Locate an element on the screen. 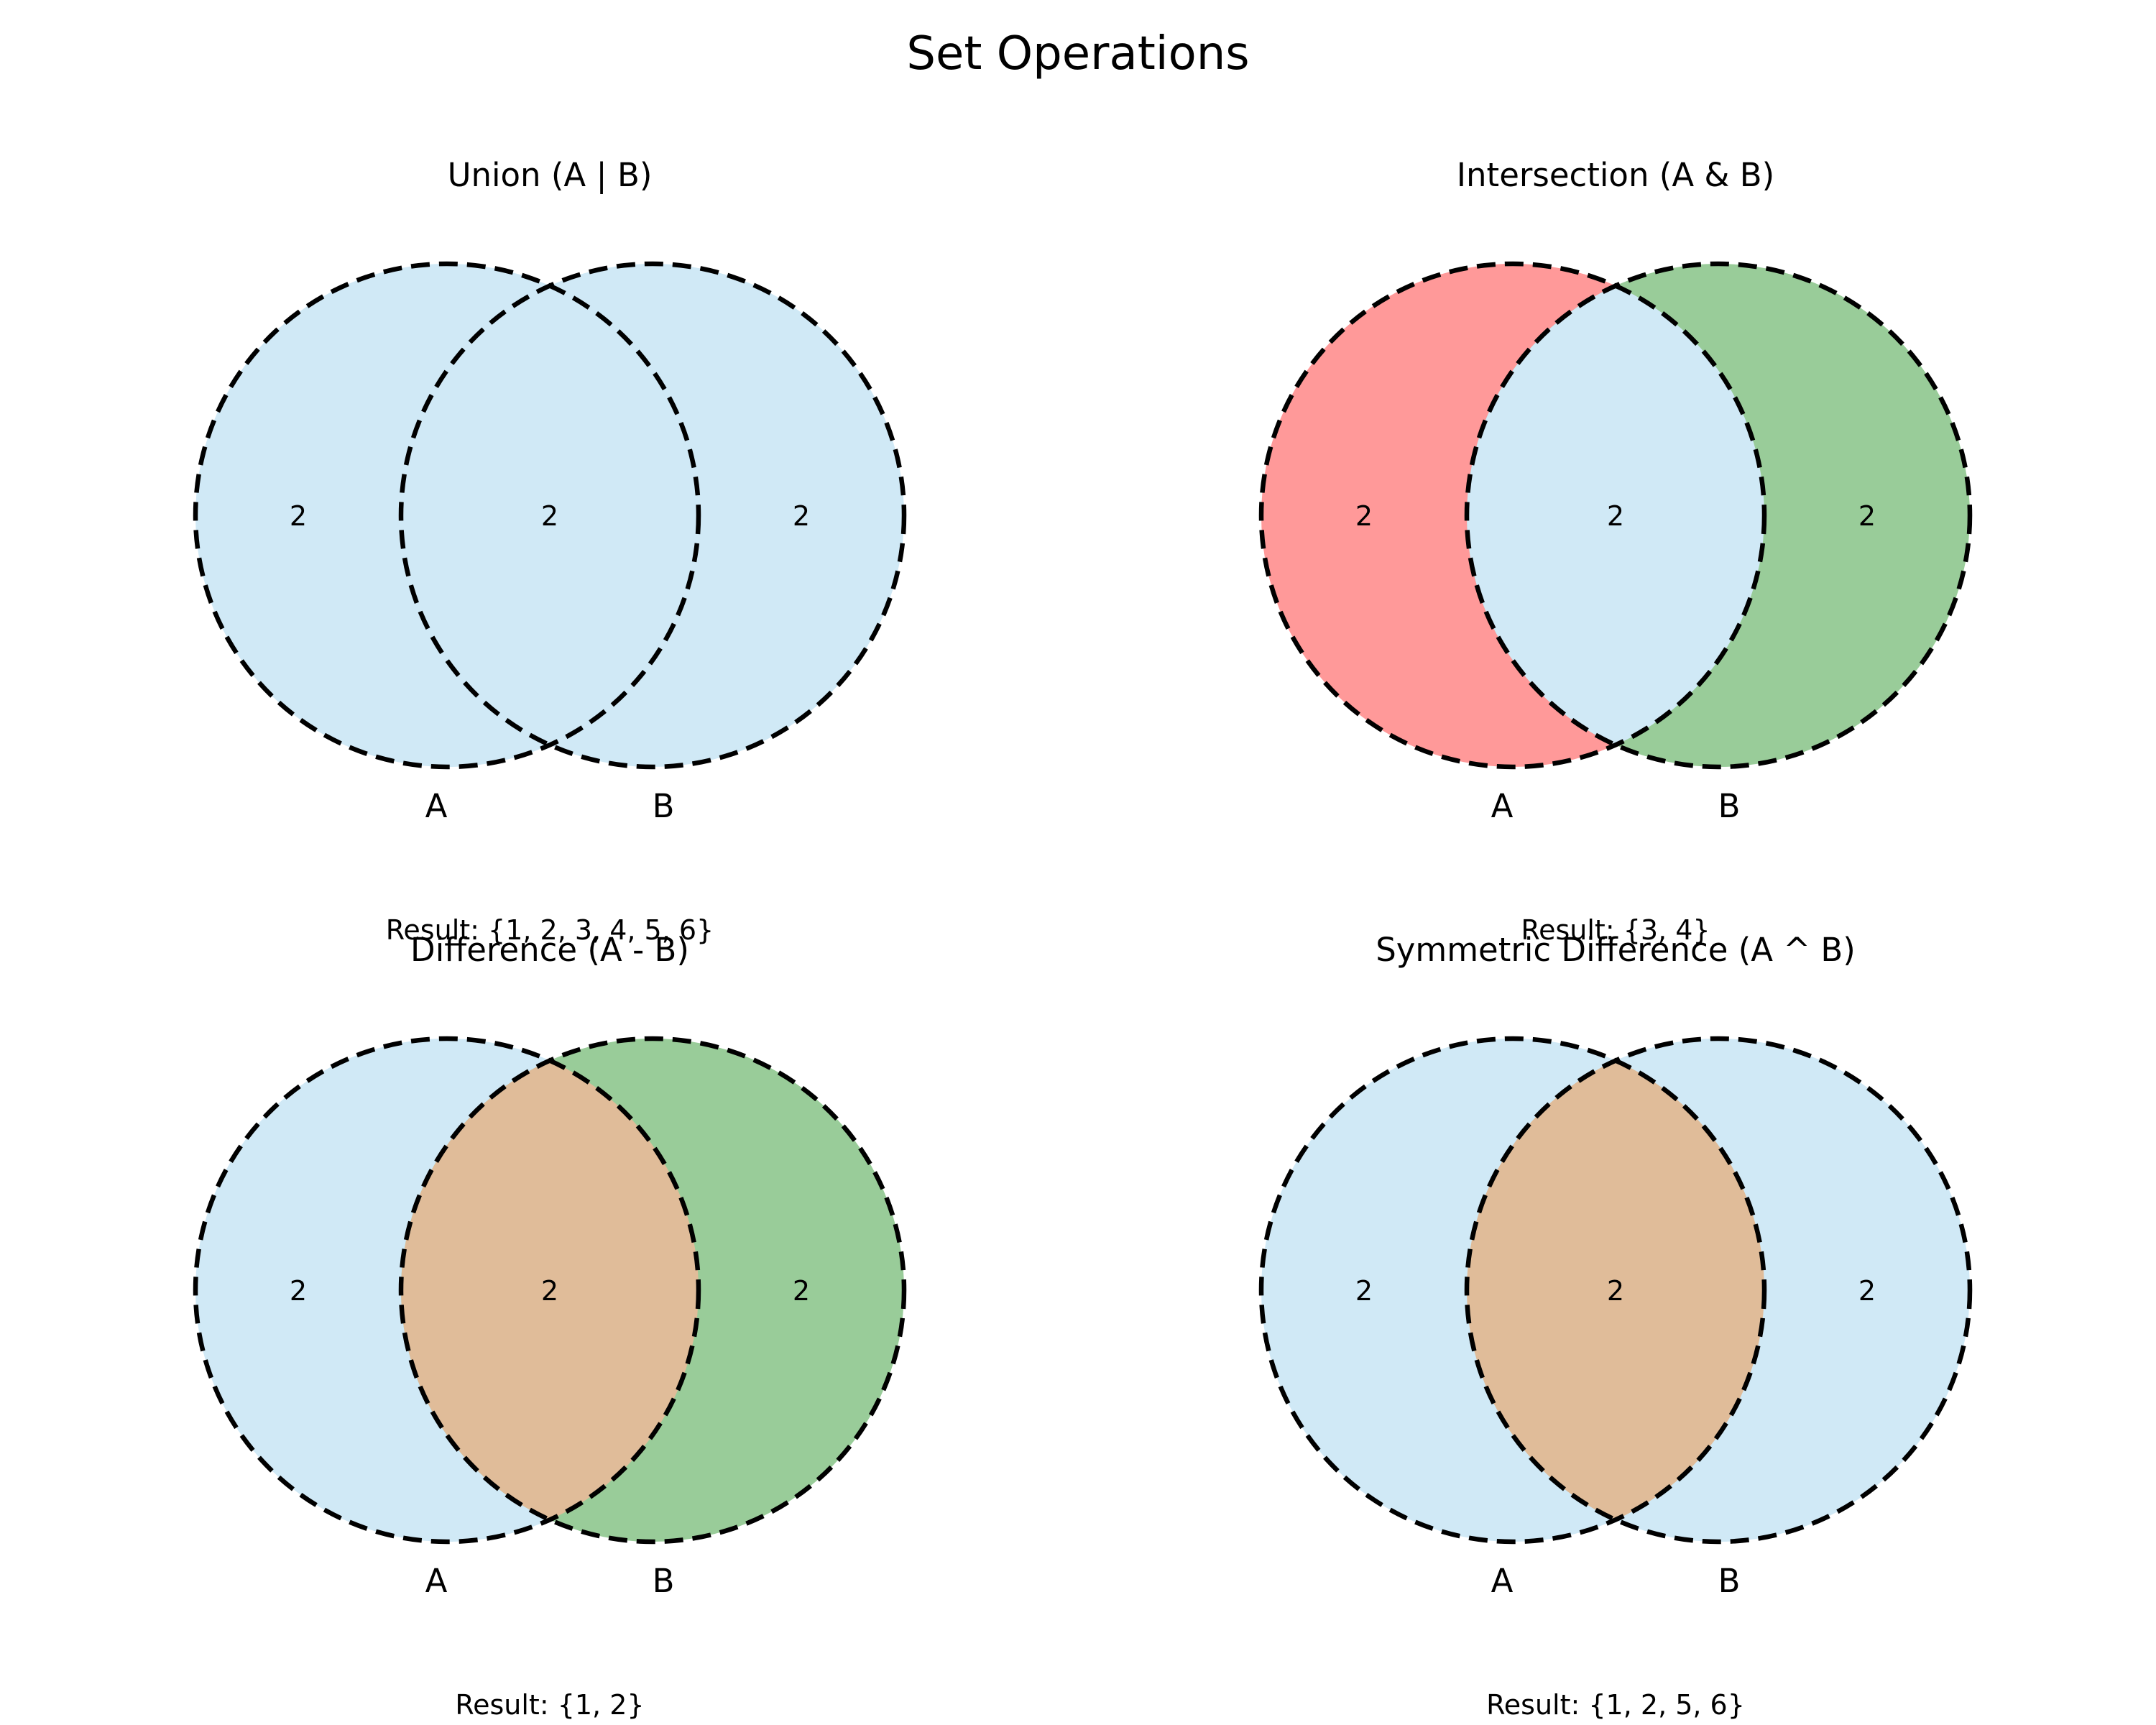  result-label: Result: {1, 2} is located at coordinates (550, 1705).